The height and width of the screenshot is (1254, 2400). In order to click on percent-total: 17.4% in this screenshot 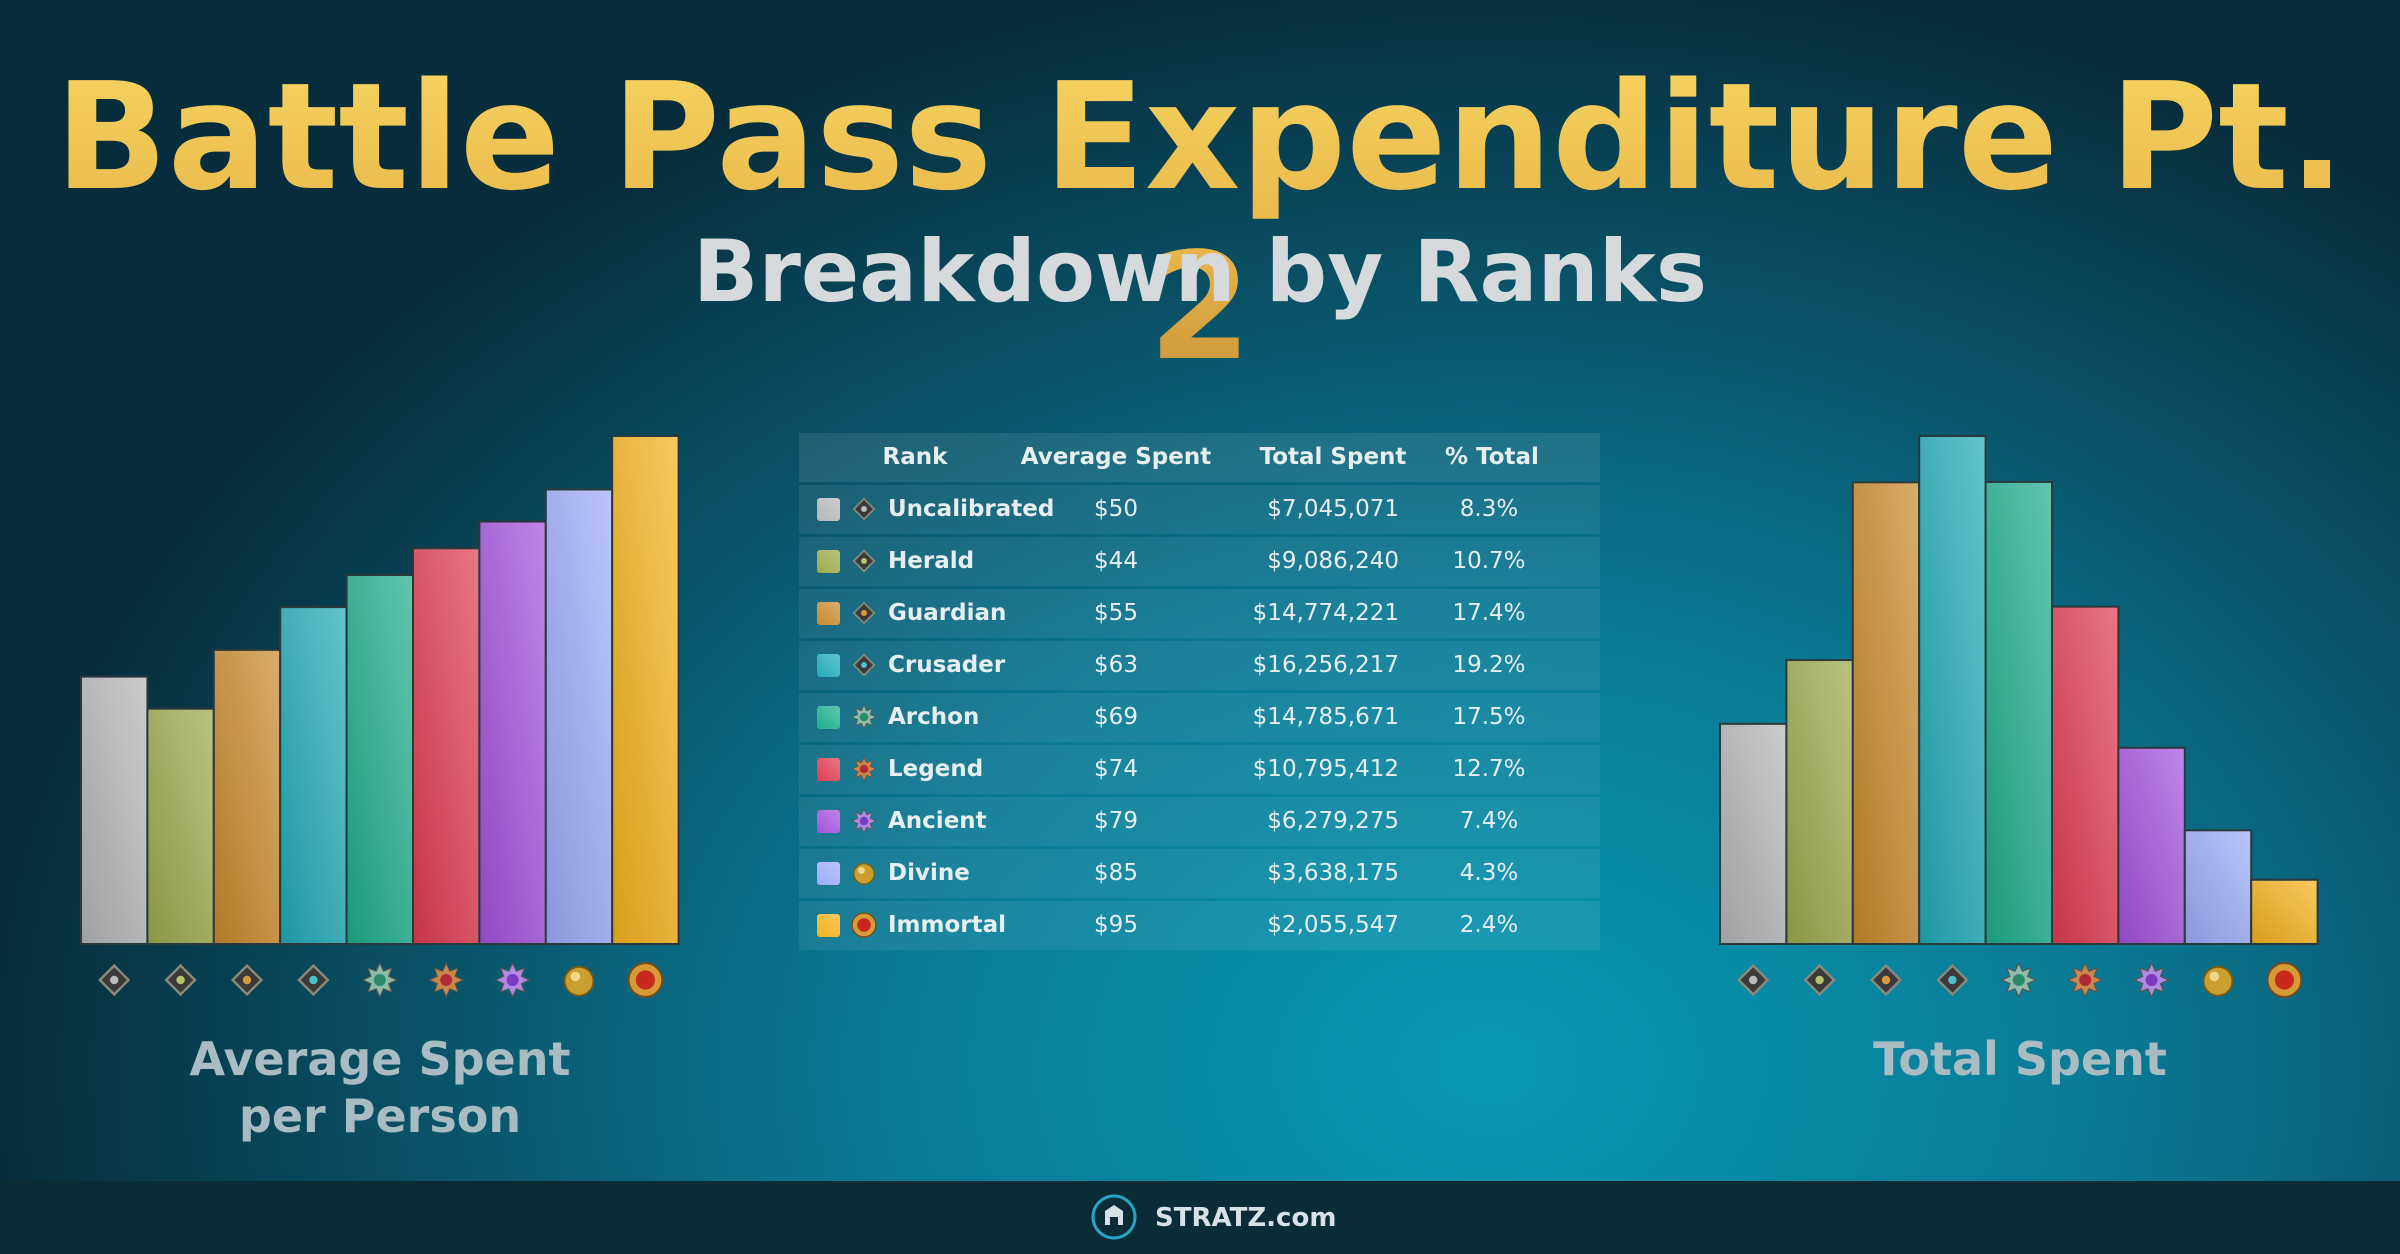, I will do `click(1489, 613)`.